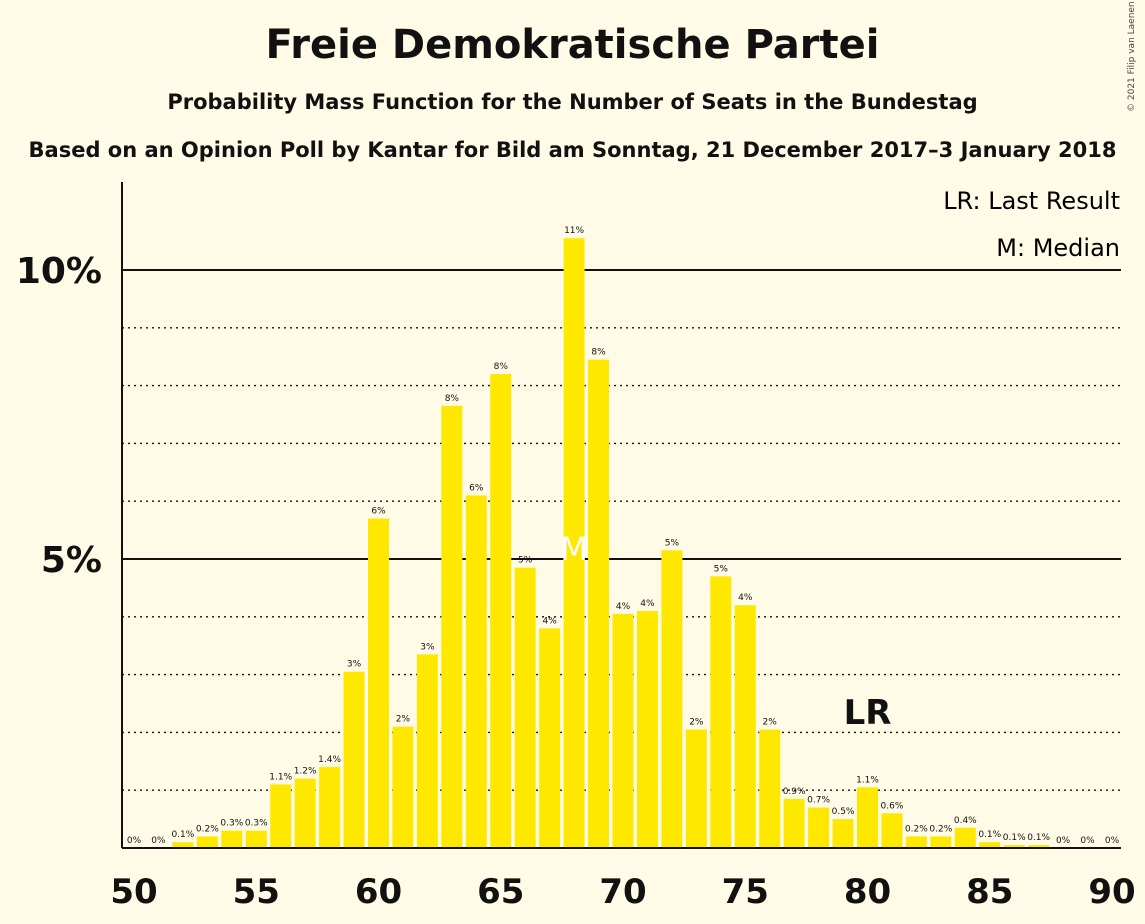  I want to click on bar-label-seat-74: 5%, so click(721, 569).